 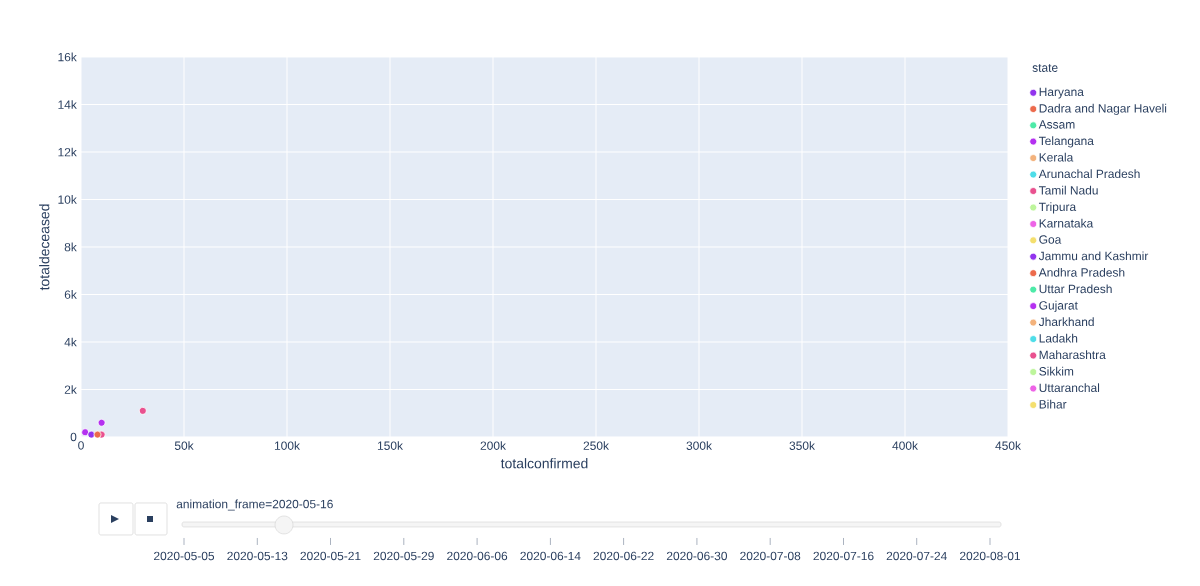 I want to click on x-tick-label: 300k, so click(x=699, y=445).